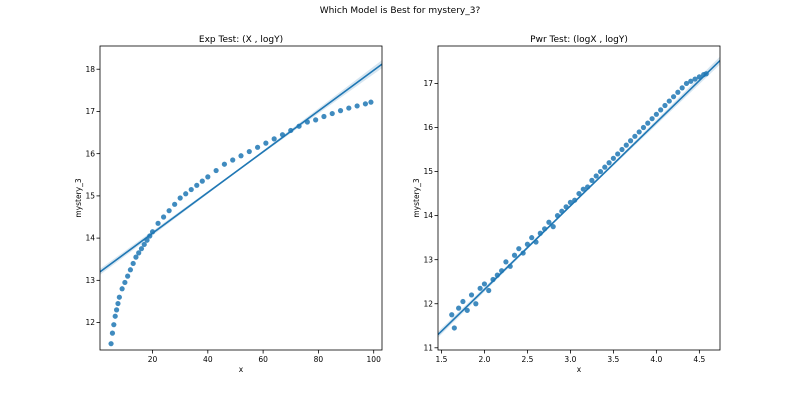 The height and width of the screenshot is (400, 800). Describe the element at coordinates (263, 359) in the screenshot. I see `x-tick-label: 60` at that location.